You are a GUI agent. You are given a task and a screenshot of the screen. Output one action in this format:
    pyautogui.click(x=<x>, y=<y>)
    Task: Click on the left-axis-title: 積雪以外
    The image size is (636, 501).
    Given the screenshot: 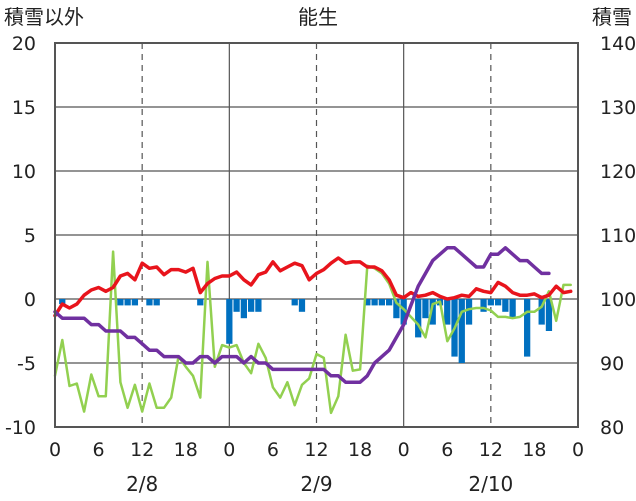 What is the action you would take?
    pyautogui.click(x=44, y=17)
    